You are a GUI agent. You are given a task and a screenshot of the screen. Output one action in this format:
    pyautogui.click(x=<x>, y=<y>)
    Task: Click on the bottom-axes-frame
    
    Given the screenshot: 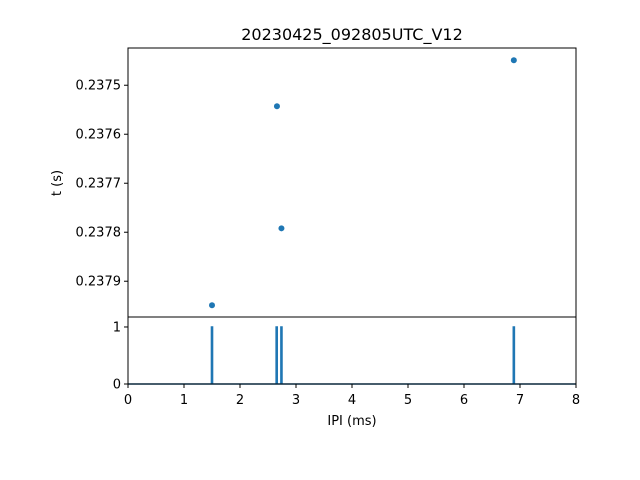 What is the action you would take?
    pyautogui.click(x=352, y=350)
    